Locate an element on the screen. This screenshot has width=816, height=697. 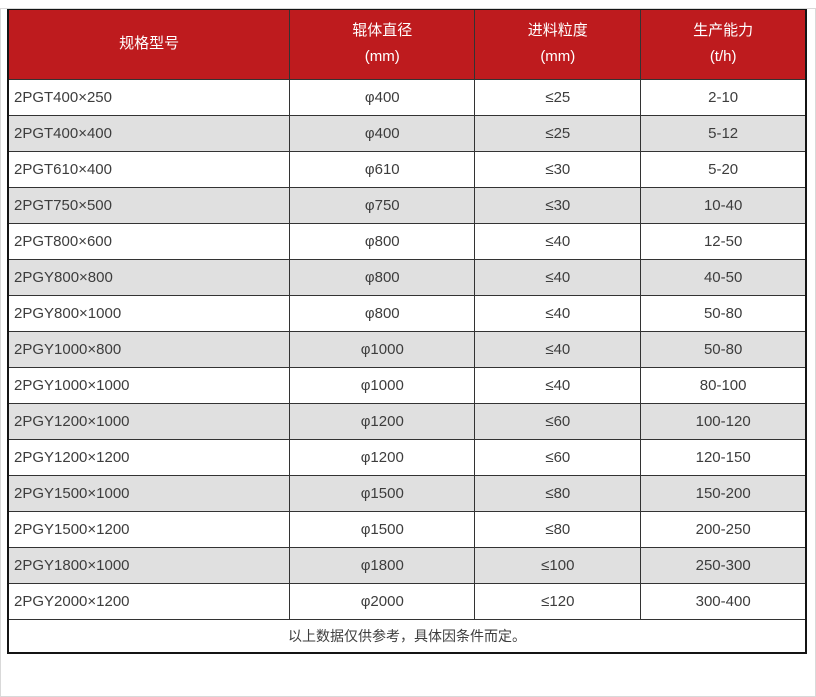
feed-size-cell: ≤100 is located at coordinates (558, 565).